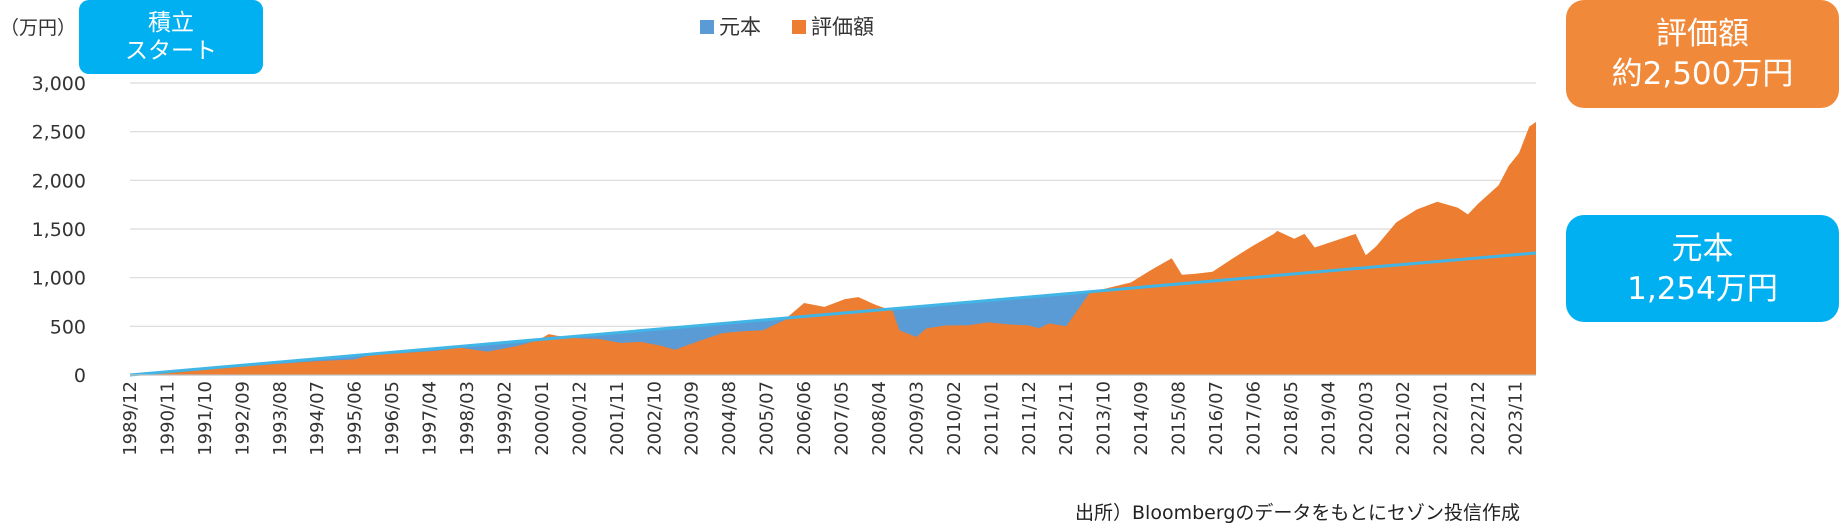 The width and height of the screenshot is (1840, 525). What do you see at coordinates (355, 418) in the screenshot?
I see `x-tick-label: 1995/06` at bounding box center [355, 418].